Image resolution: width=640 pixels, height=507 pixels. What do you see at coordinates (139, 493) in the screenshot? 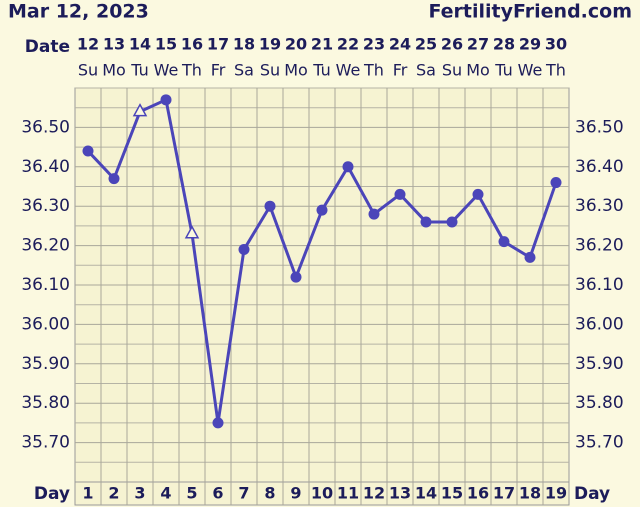
I see `x-tick-label: 3` at bounding box center [139, 493].